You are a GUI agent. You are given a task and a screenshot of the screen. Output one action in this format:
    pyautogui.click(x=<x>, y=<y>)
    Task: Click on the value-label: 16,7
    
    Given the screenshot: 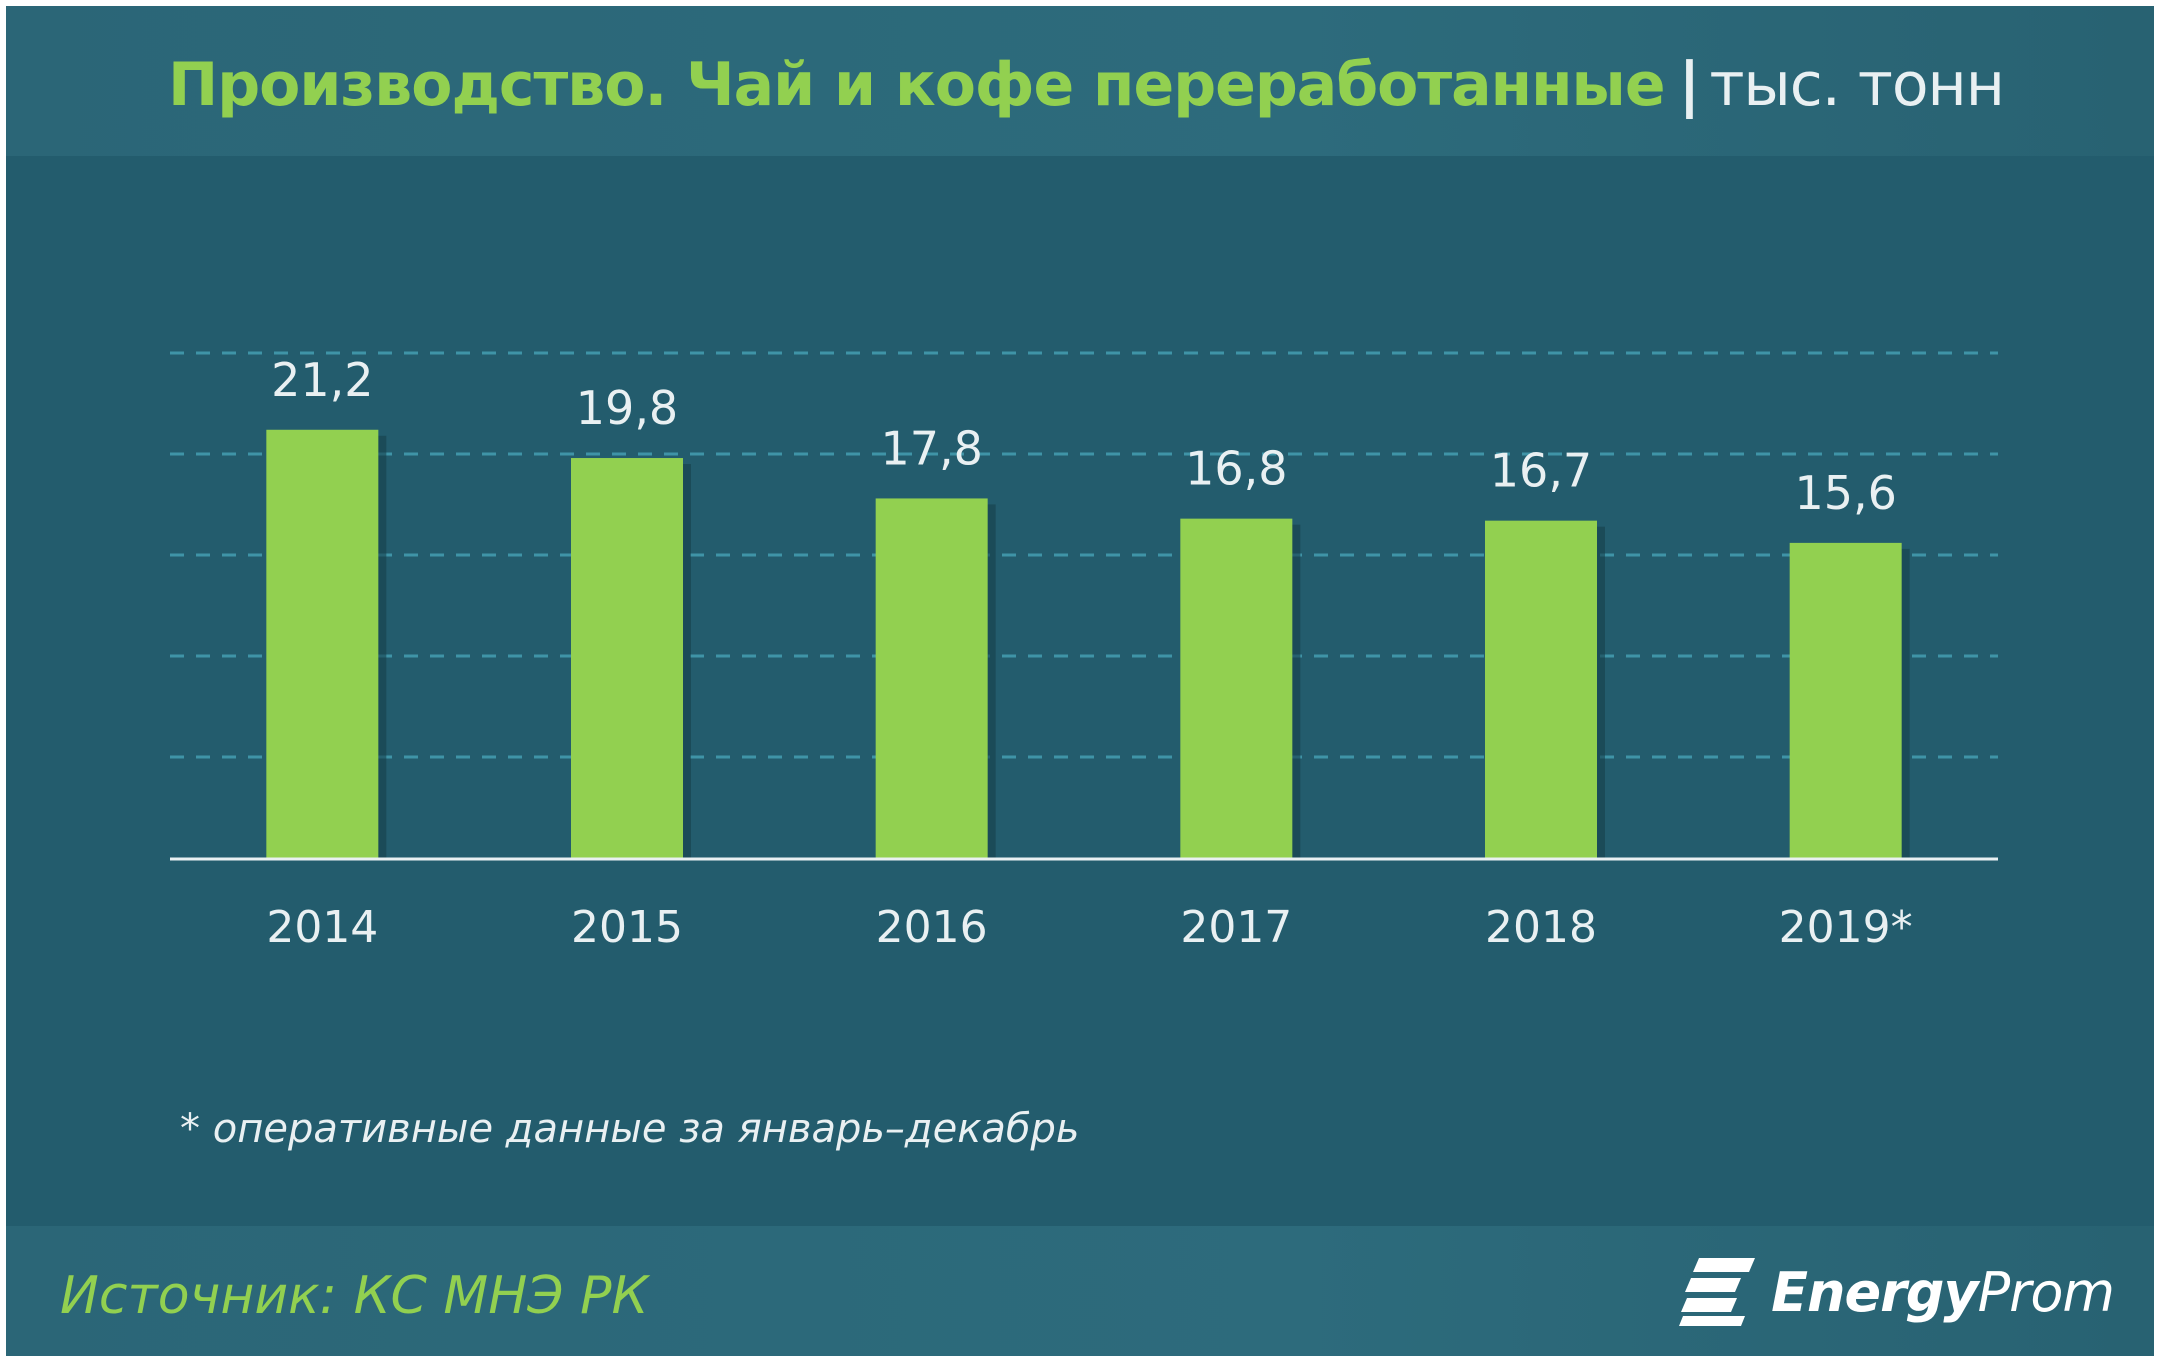 What is the action you would take?
    pyautogui.click(x=1541, y=471)
    